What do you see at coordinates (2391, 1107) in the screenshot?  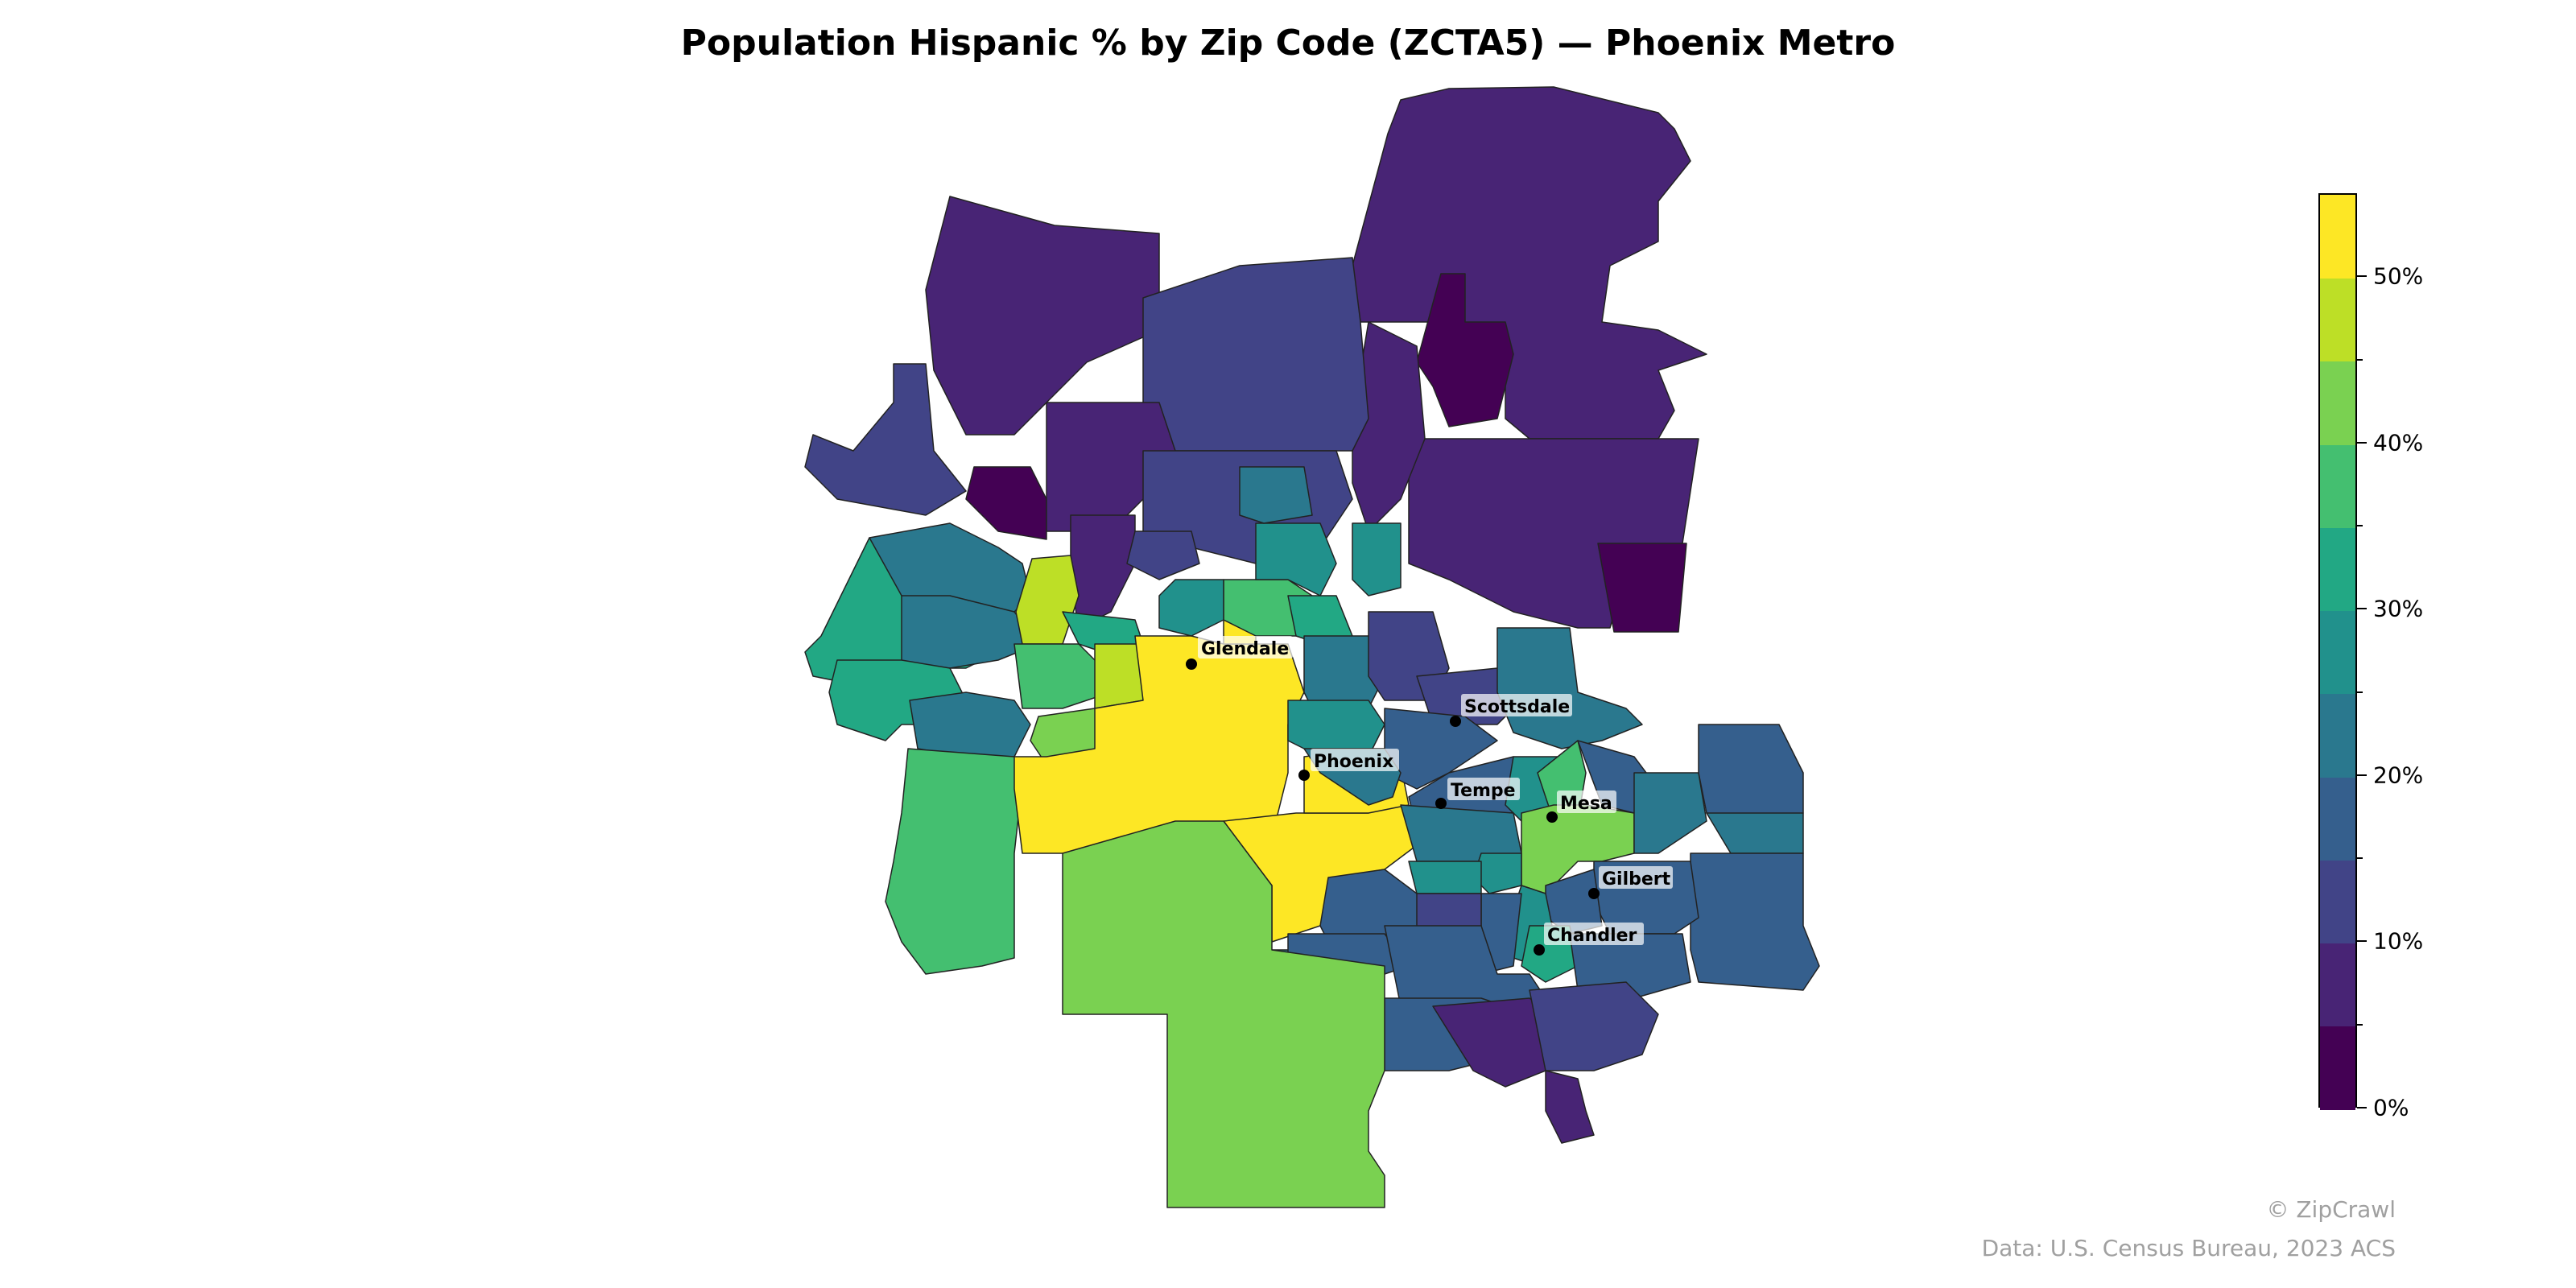 I see `colorbar-tick-label: 0%` at bounding box center [2391, 1107].